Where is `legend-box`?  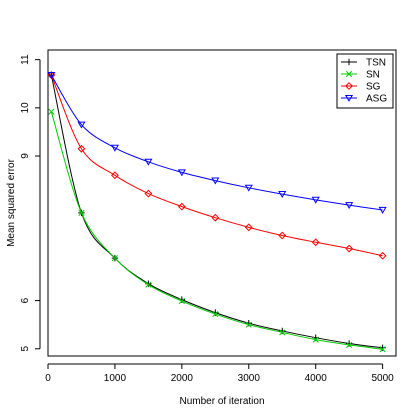 legend-box is located at coordinates (365, 81).